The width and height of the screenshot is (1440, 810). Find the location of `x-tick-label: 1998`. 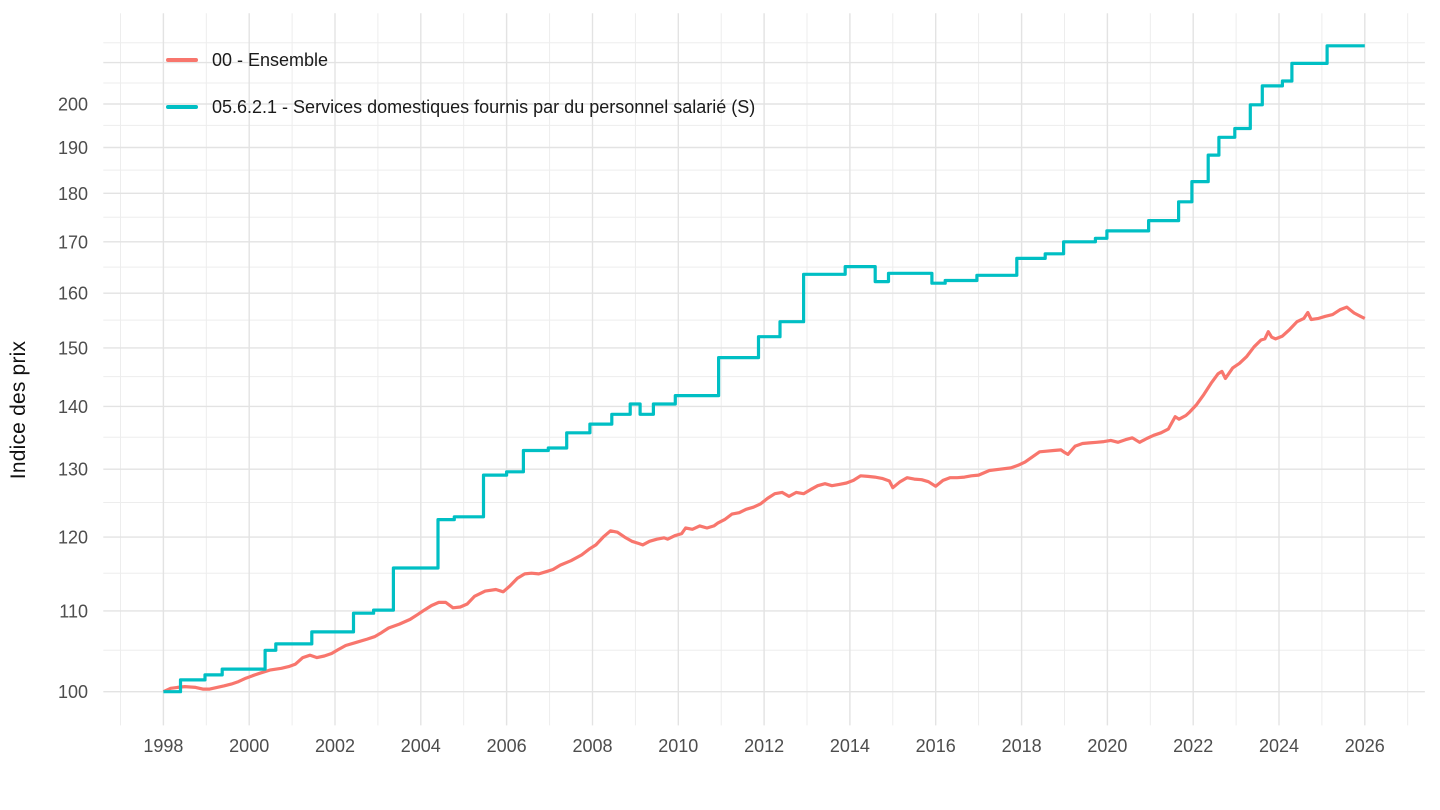

x-tick-label: 1998 is located at coordinates (163, 746).